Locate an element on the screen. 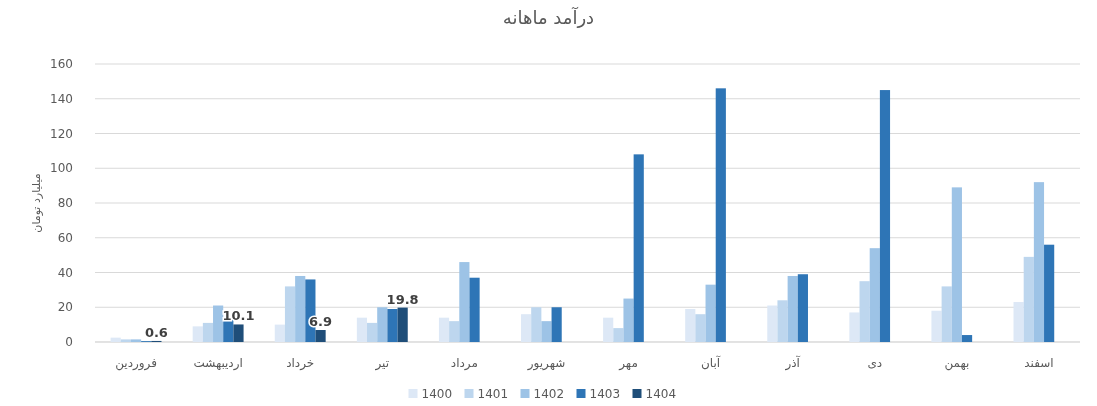  x-tick-label: آبان is located at coordinates (711, 362).